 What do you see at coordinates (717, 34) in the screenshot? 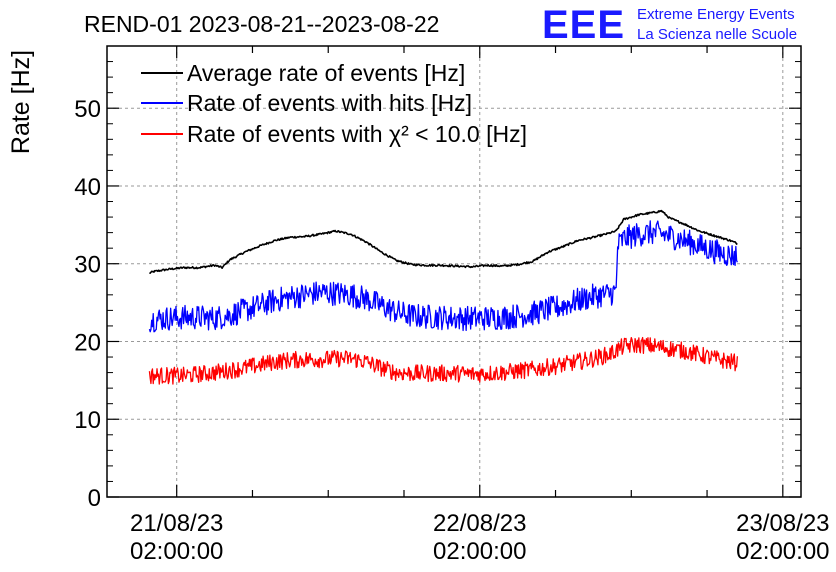
I see `logo-line-2: La Scienza nelle Scuole` at bounding box center [717, 34].